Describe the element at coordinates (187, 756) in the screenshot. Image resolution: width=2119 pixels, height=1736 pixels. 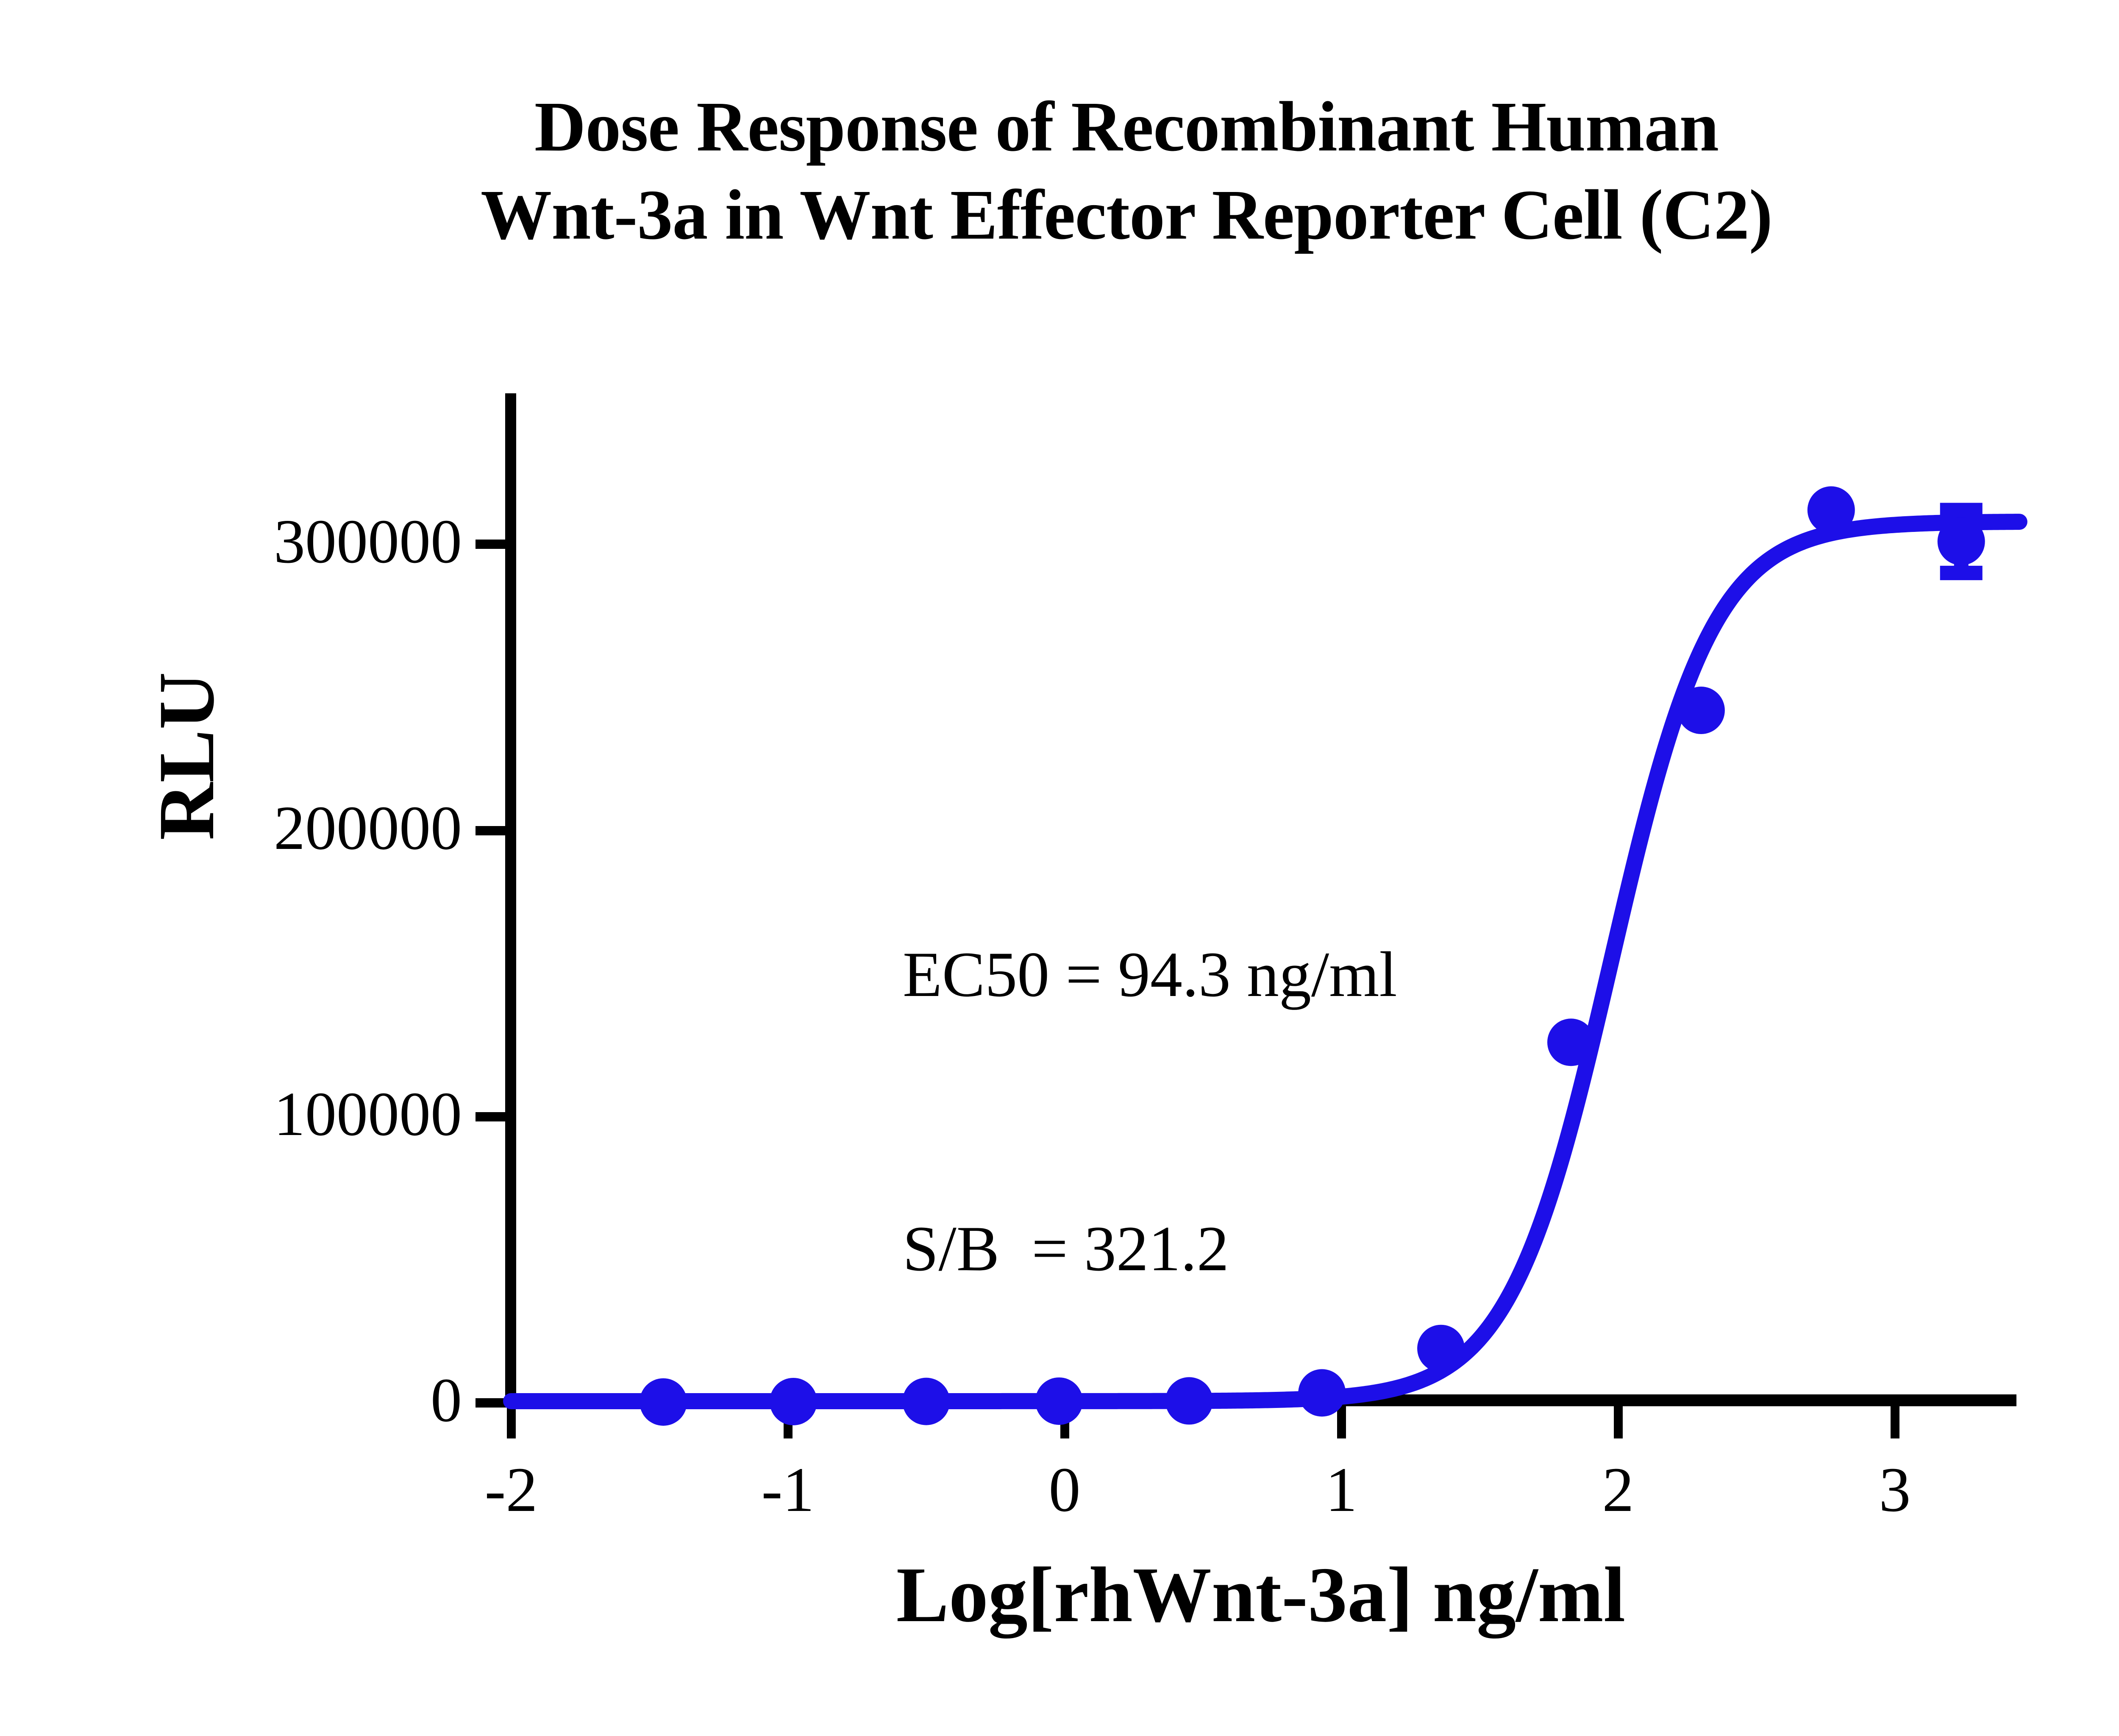
I see `y-axis-title: RLU` at that location.